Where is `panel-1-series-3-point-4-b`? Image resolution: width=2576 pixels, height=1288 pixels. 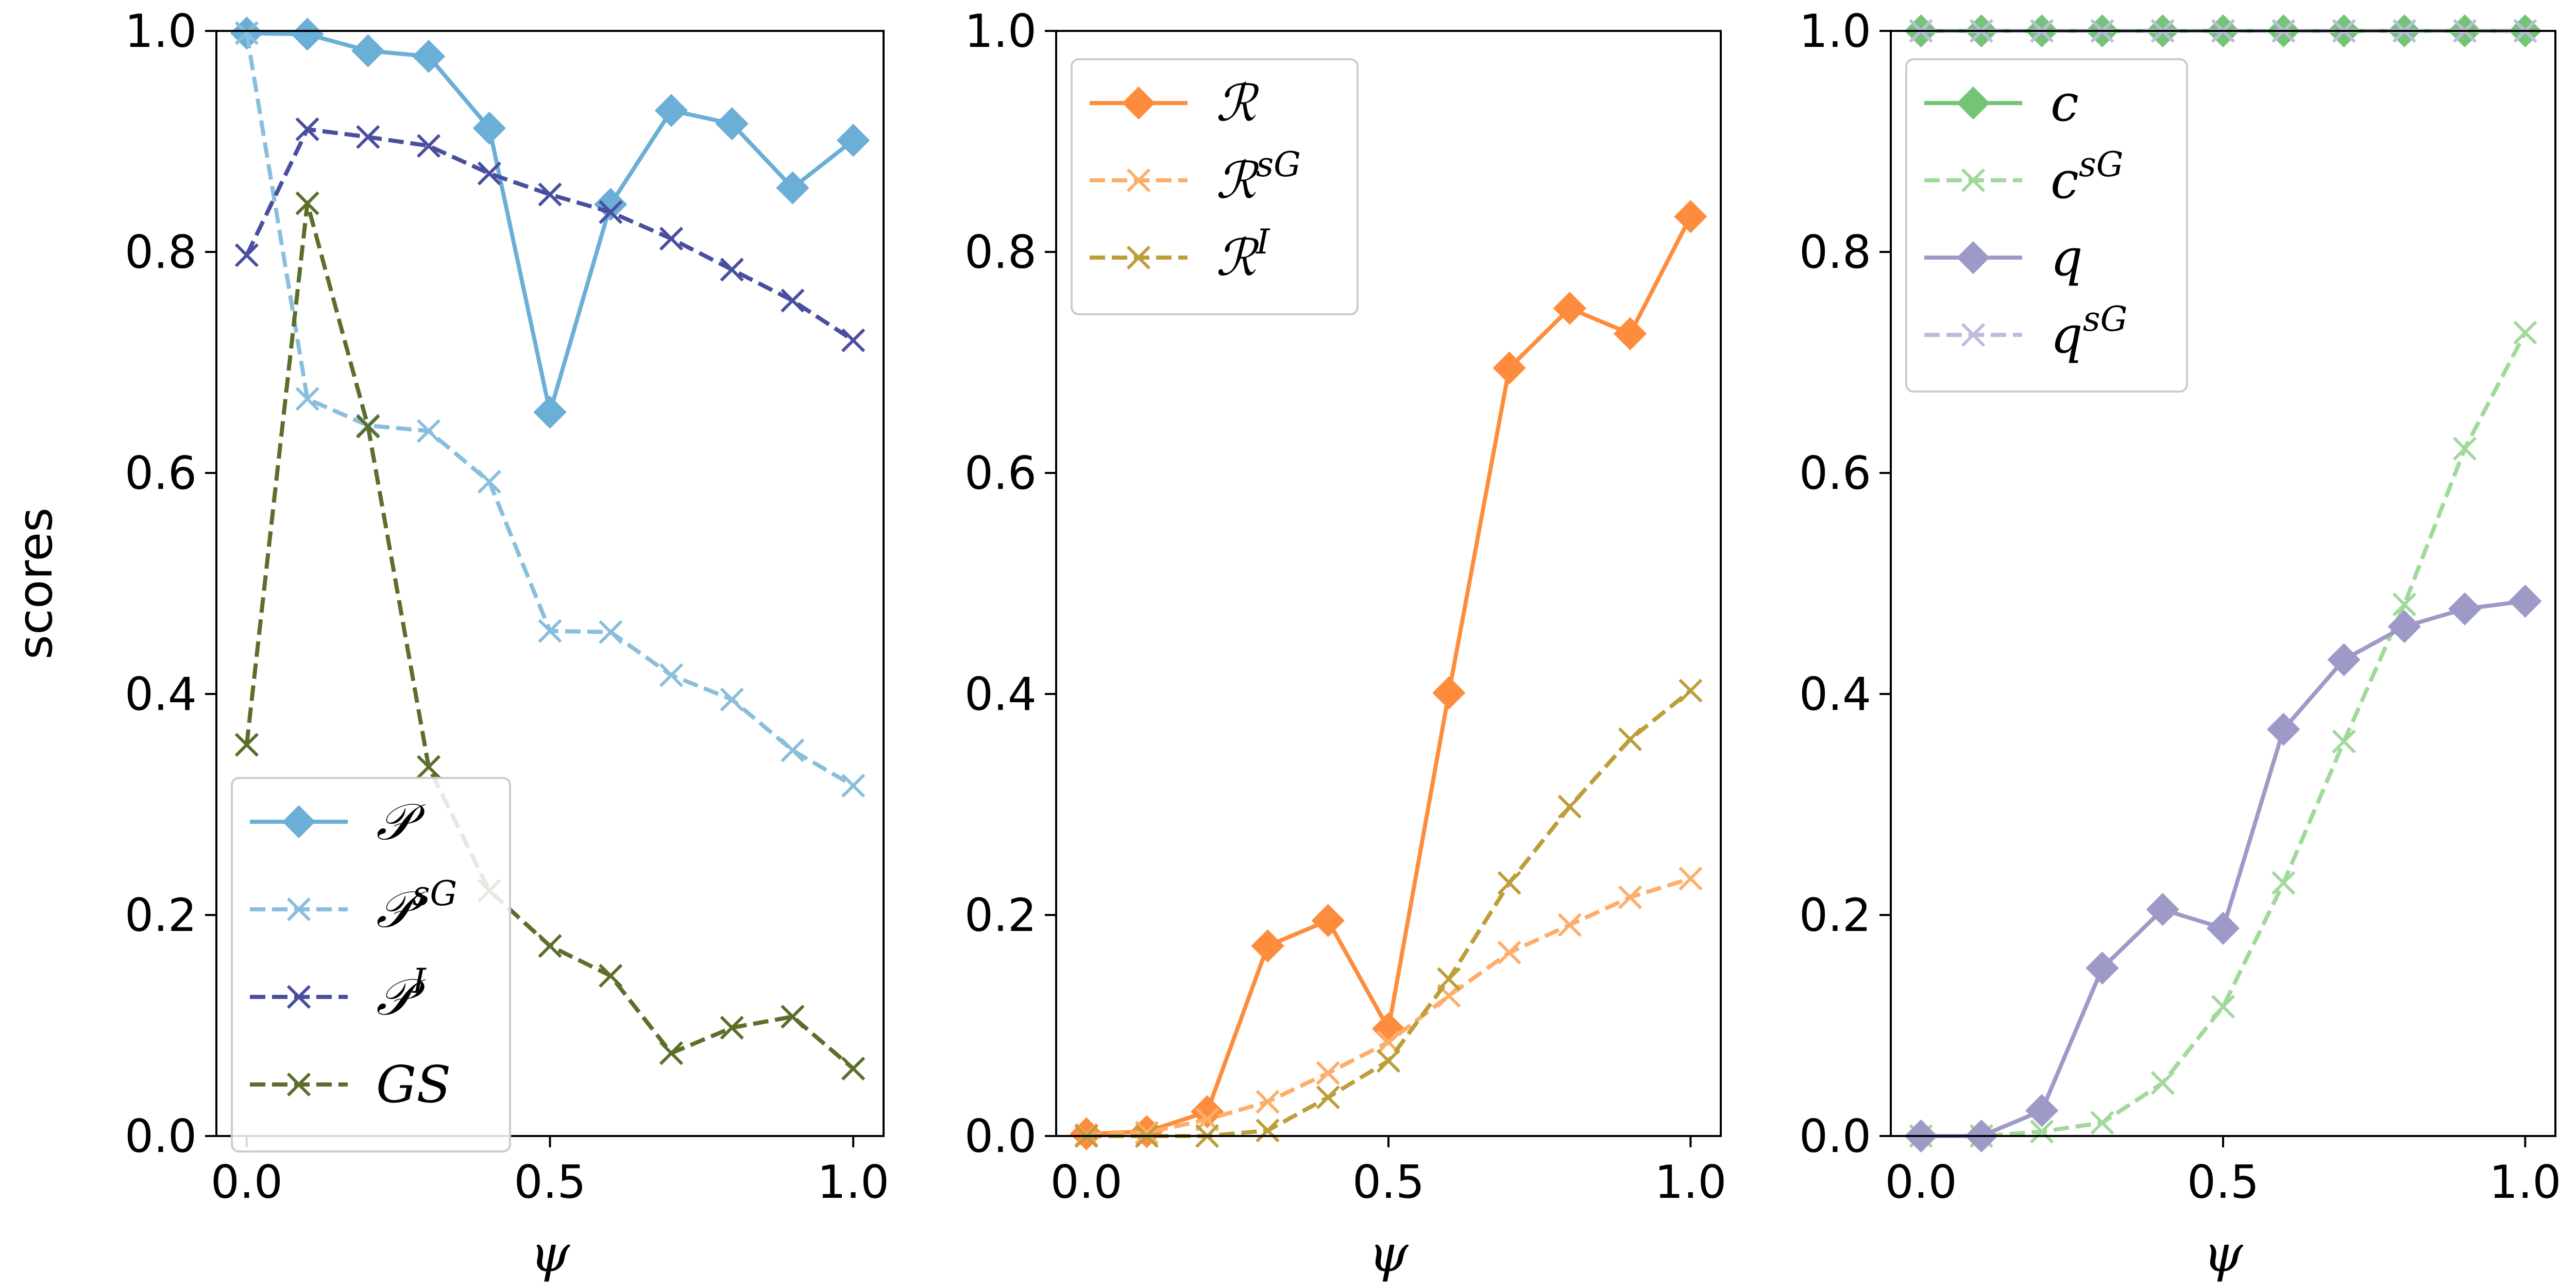
panel-1-series-3-point-4-b is located at coordinates (428, 145).